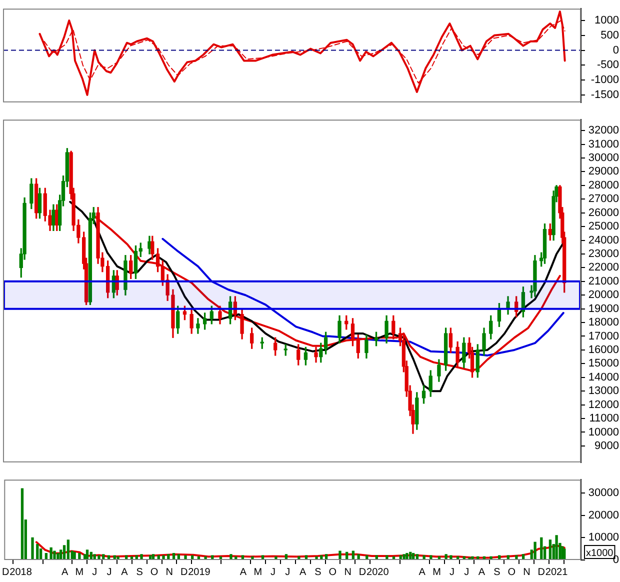  What do you see at coordinates (603, 268) in the screenshot?
I see `y-tick-label: 22000` at bounding box center [603, 268].